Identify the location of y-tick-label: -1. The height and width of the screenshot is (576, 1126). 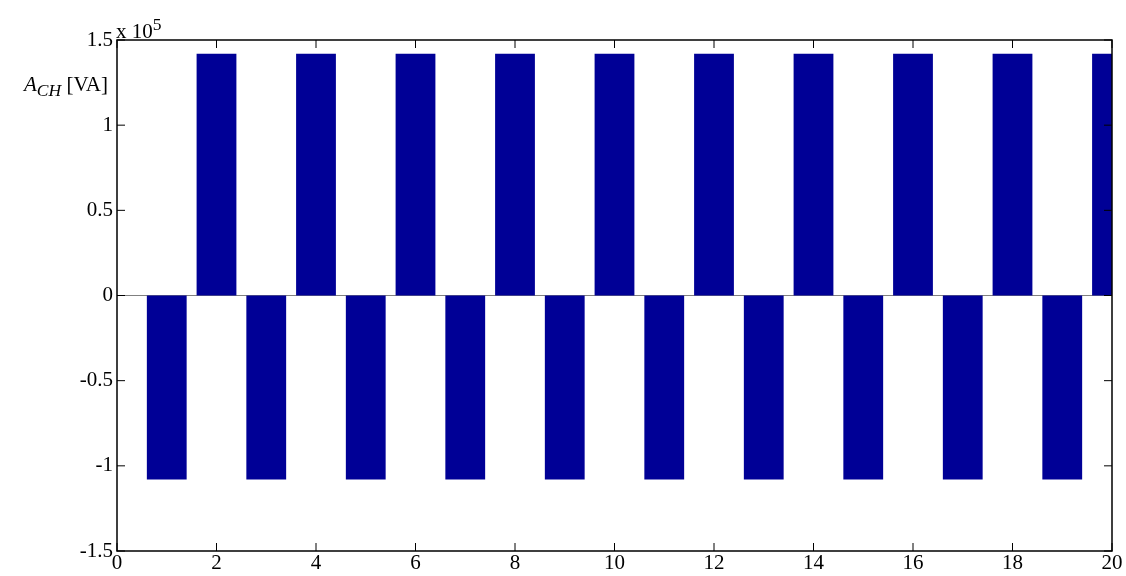
(104, 464).